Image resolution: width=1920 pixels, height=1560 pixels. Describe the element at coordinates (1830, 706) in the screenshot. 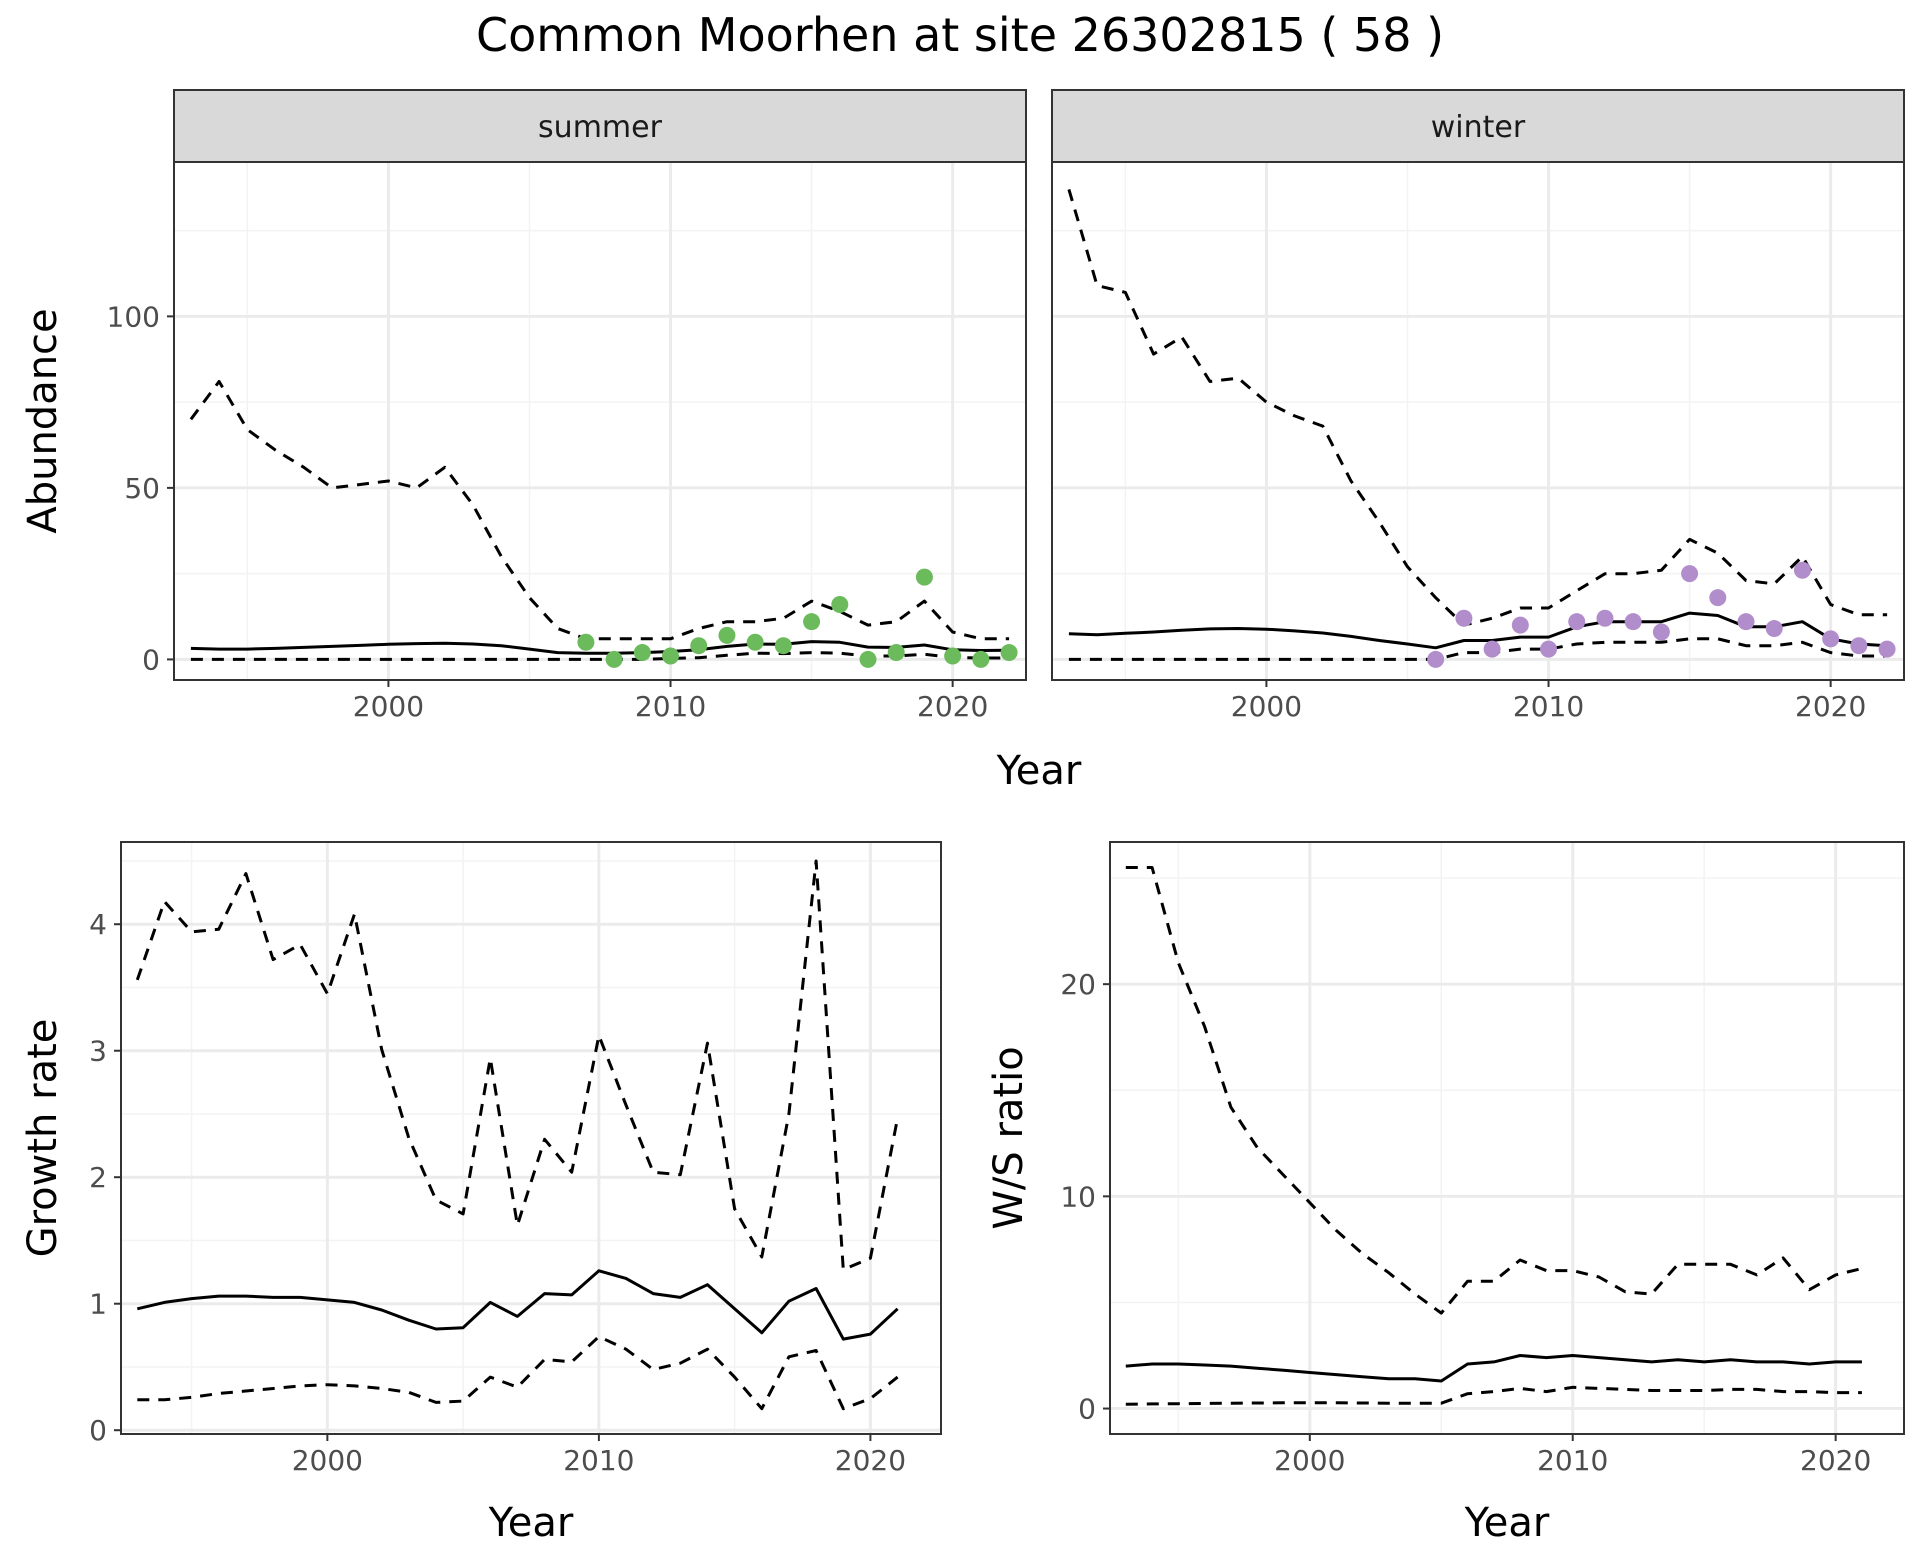

I see `abundance-winter-x-tick-label: 2020` at that location.